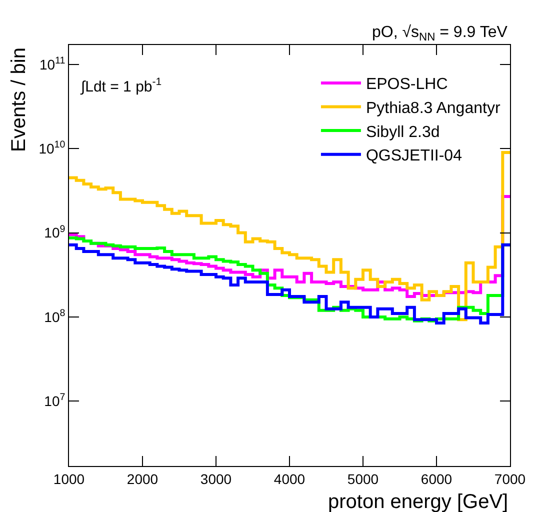  Describe the element at coordinates (440, 34) in the screenshot. I see `chart-title: pO, √s$_{NN}$ = 9.9 TeV` at that location.